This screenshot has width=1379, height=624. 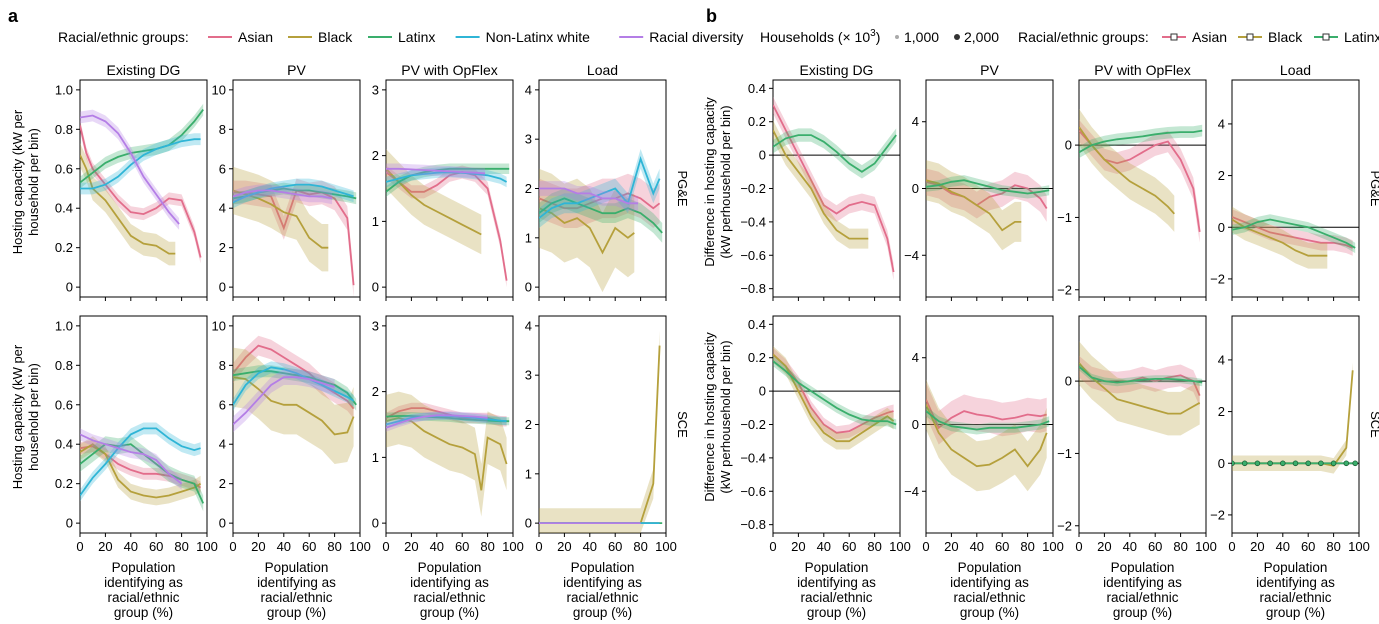 I want to click on panel-b-size-legend: 1,000 2,000, so click(x=947, y=37).